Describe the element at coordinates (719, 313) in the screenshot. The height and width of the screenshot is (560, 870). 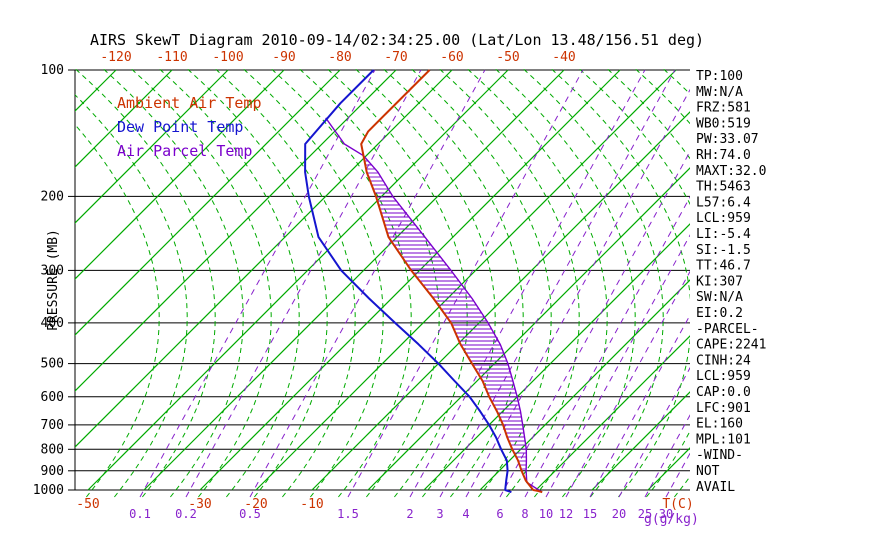
I see `stats-line: EI:0.2` at that location.